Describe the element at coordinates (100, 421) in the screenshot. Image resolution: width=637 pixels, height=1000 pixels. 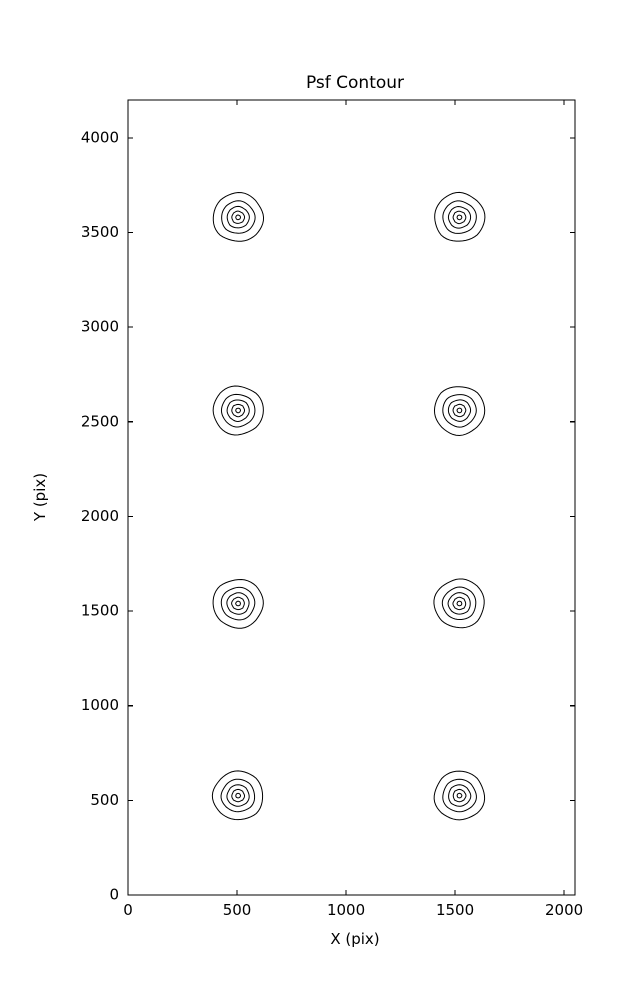
I see `y-tick-label: 2500` at that location.